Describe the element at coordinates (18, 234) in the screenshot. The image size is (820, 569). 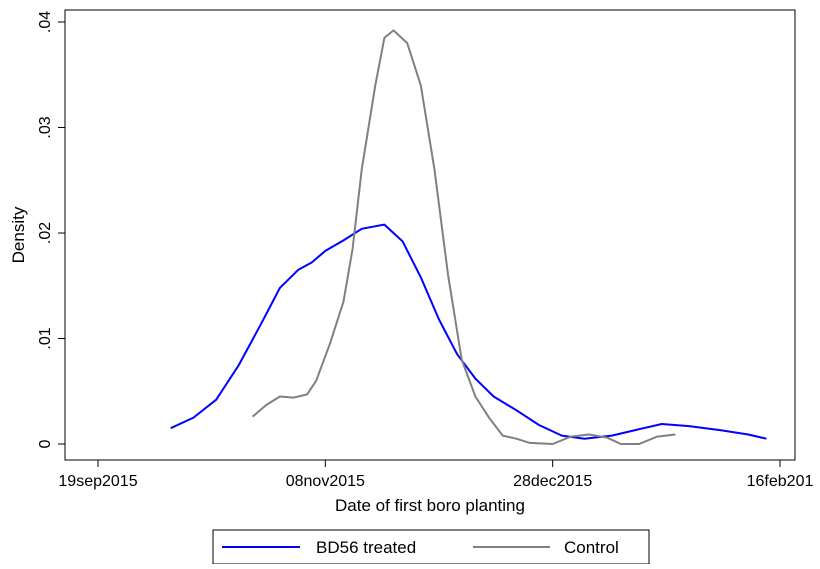
I see `y-axis-label: Density` at that location.